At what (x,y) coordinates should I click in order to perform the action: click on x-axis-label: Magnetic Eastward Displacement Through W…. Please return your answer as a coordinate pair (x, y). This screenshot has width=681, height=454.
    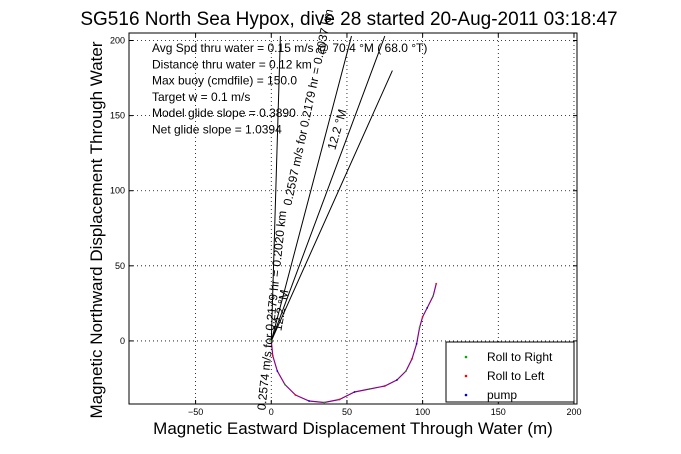
    Looking at the image, I should click on (353, 428).